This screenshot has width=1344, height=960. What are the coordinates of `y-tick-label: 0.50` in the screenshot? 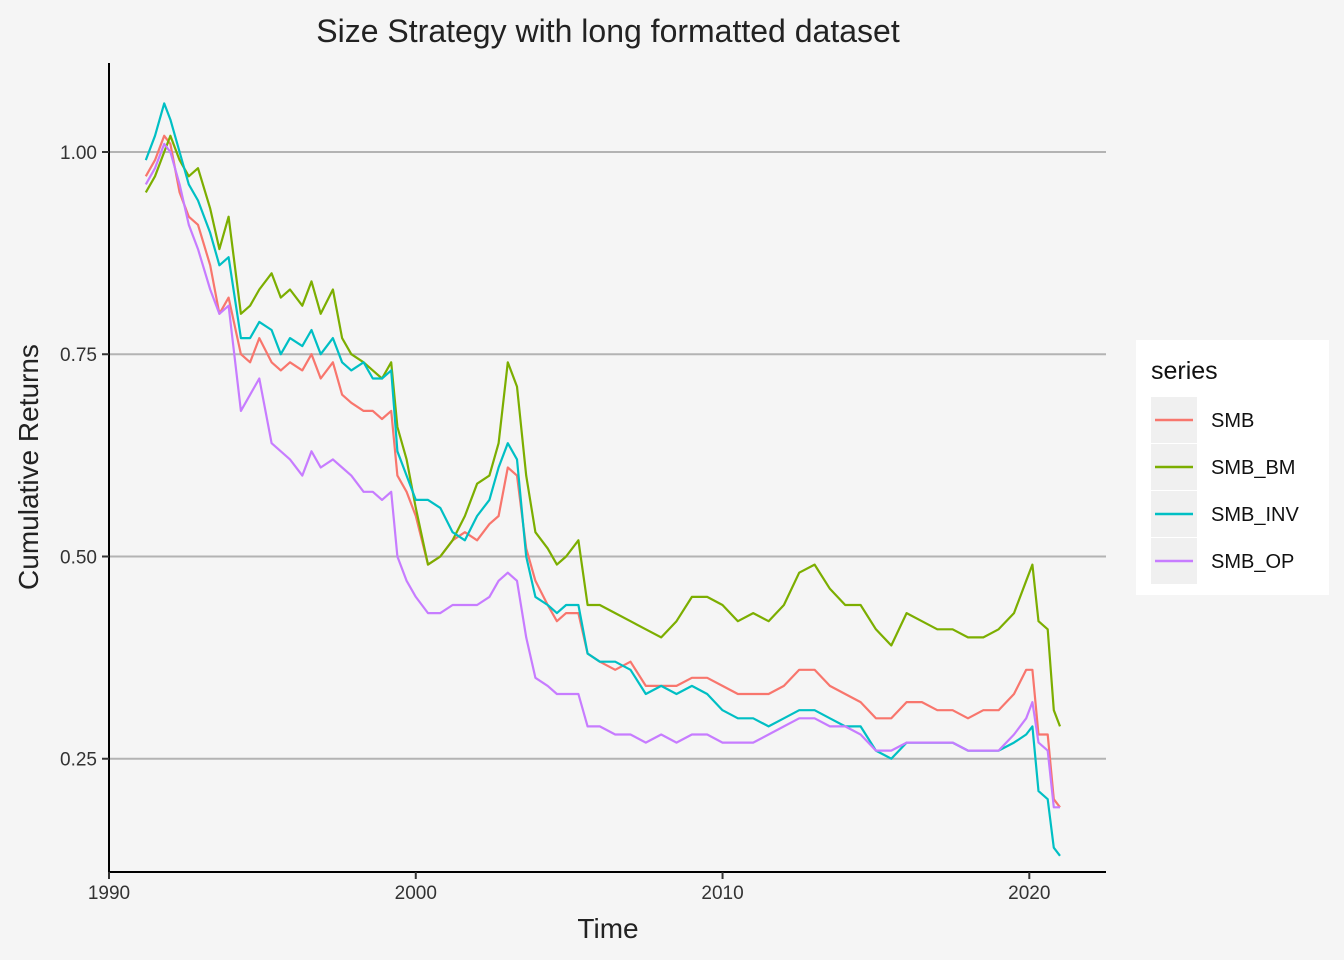 It's located at (78, 557).